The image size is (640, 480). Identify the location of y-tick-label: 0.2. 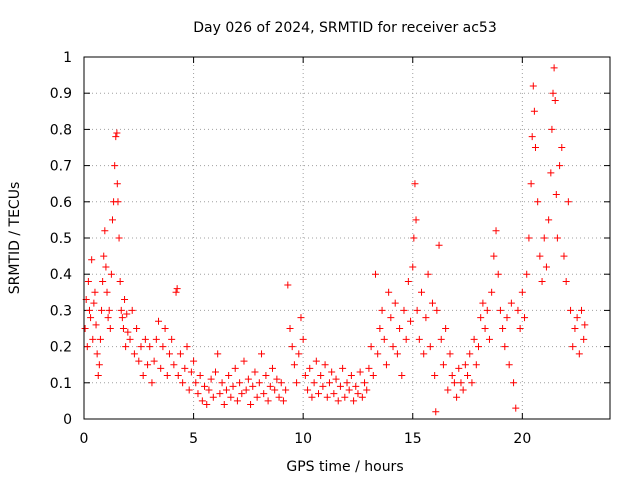
(61, 348).